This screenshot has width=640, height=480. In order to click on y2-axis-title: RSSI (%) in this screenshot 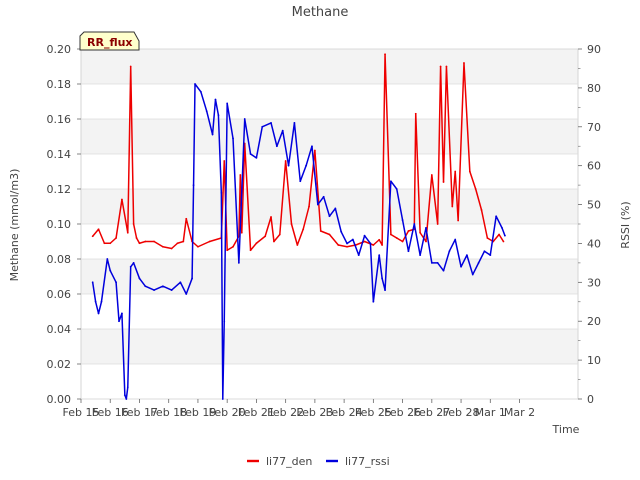, I will do `click(625, 224)`.